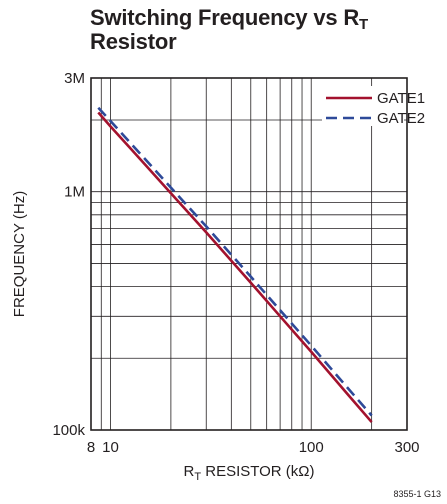 The image size is (447, 504). I want to click on x-tick-label: 300, so click(406, 447).